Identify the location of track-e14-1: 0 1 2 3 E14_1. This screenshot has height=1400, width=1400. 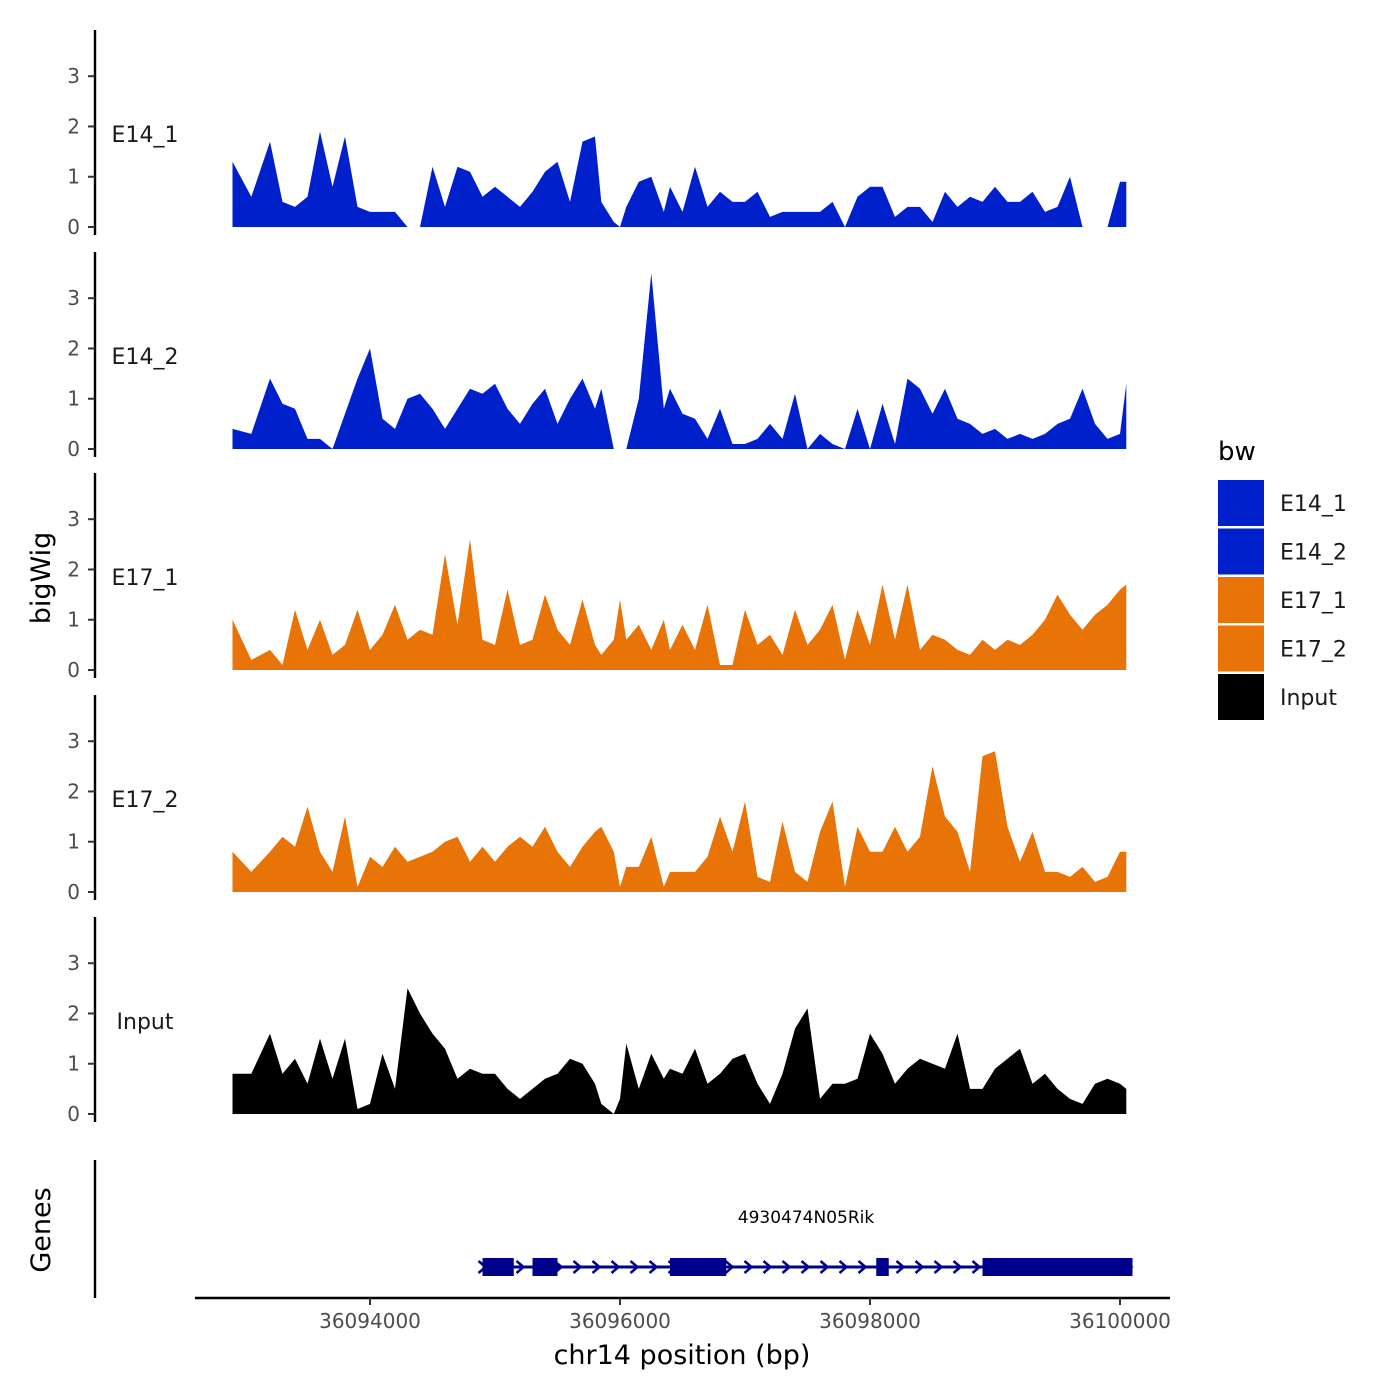
(597, 134).